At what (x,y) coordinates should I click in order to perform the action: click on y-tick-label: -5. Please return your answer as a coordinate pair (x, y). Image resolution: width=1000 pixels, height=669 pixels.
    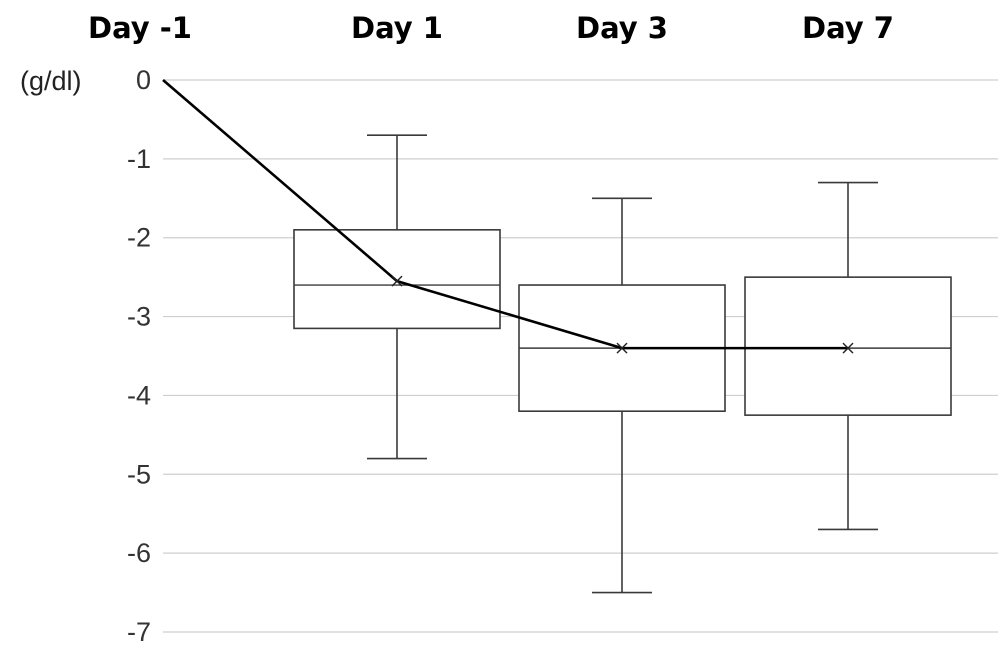
    Looking at the image, I should click on (139, 474).